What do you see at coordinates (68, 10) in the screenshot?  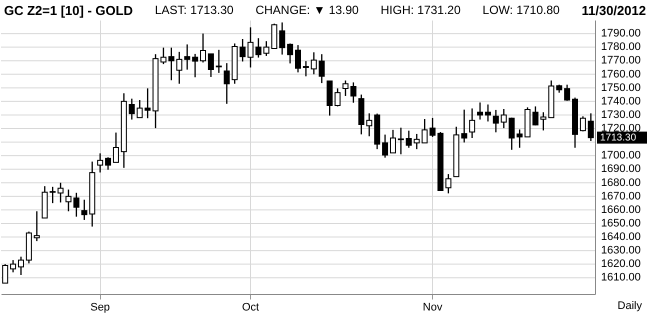 I see `chart-title: GC Z2=1 [10] - GOLD` at bounding box center [68, 10].